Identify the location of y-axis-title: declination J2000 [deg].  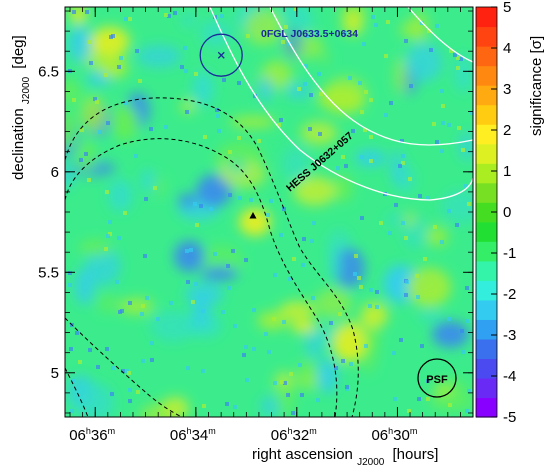
(21, 107).